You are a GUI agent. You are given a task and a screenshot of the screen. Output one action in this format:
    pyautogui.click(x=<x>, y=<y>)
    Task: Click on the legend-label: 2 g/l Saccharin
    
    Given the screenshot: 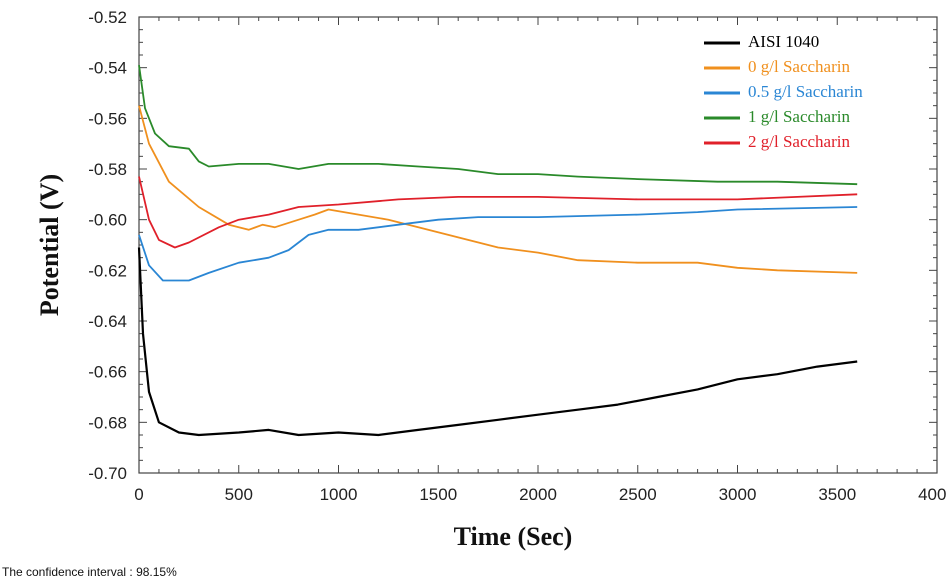 What is the action you would take?
    pyautogui.click(x=799, y=141)
    